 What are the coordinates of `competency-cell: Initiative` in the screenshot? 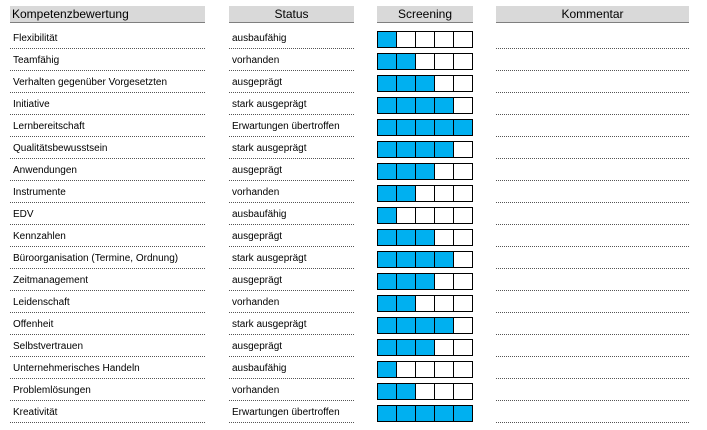 It's located at (107, 104).